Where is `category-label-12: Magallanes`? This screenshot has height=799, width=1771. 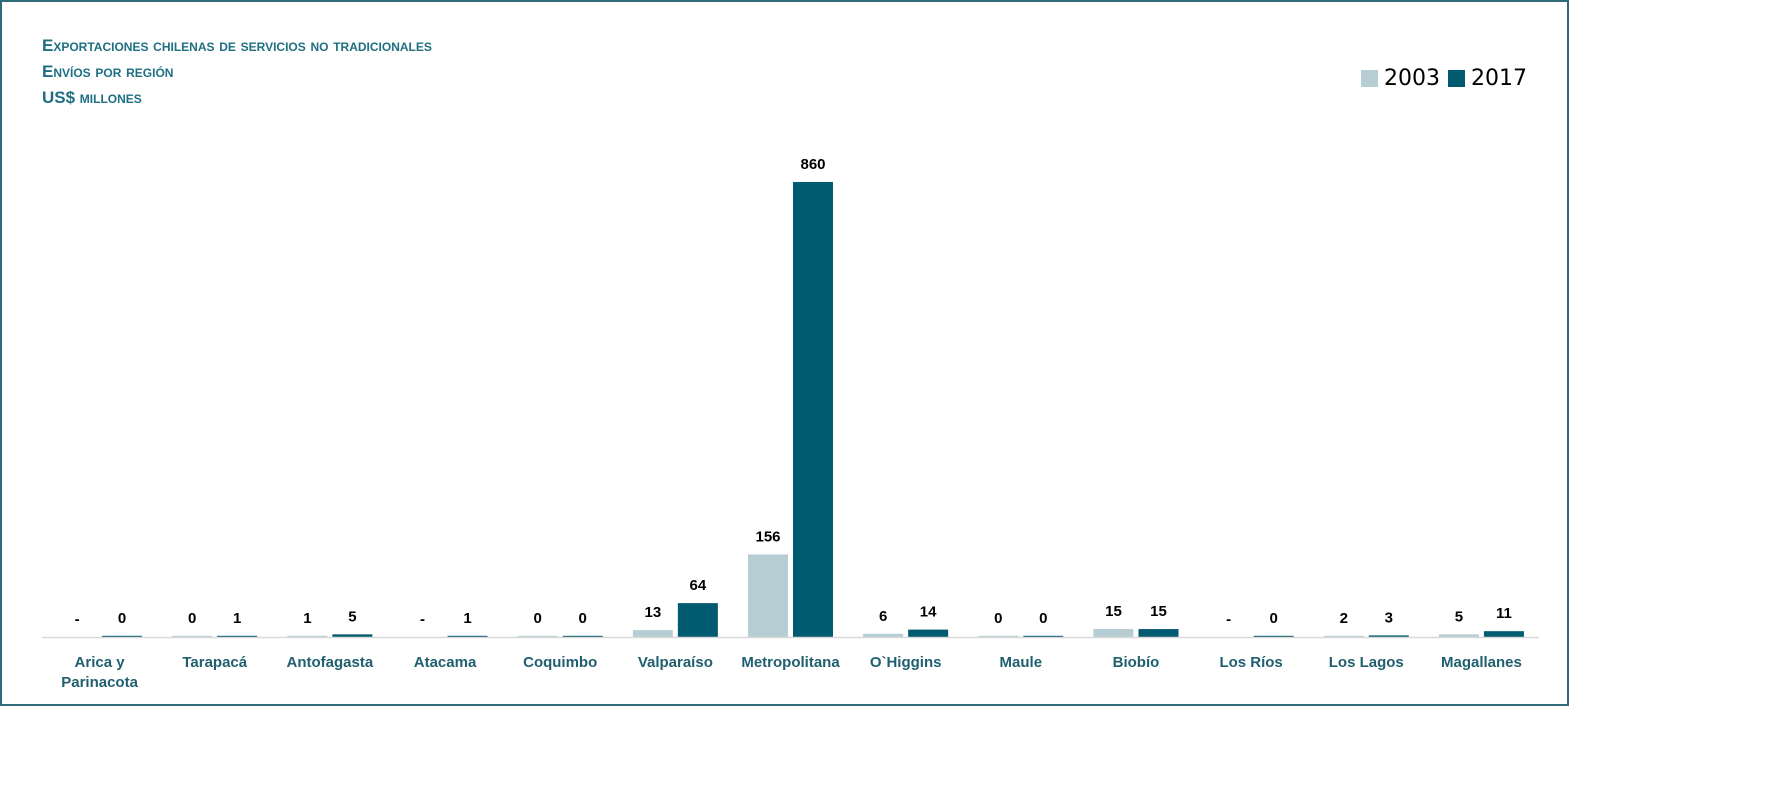 category-label-12: Magallanes is located at coordinates (1481, 662).